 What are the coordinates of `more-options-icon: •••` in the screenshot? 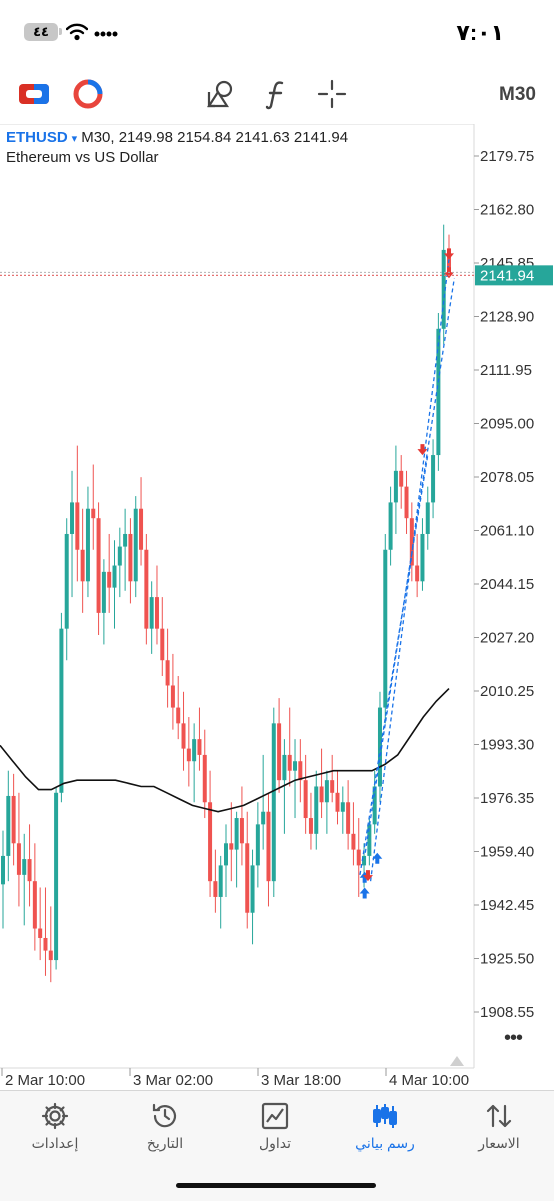 It's located at (513, 1038).